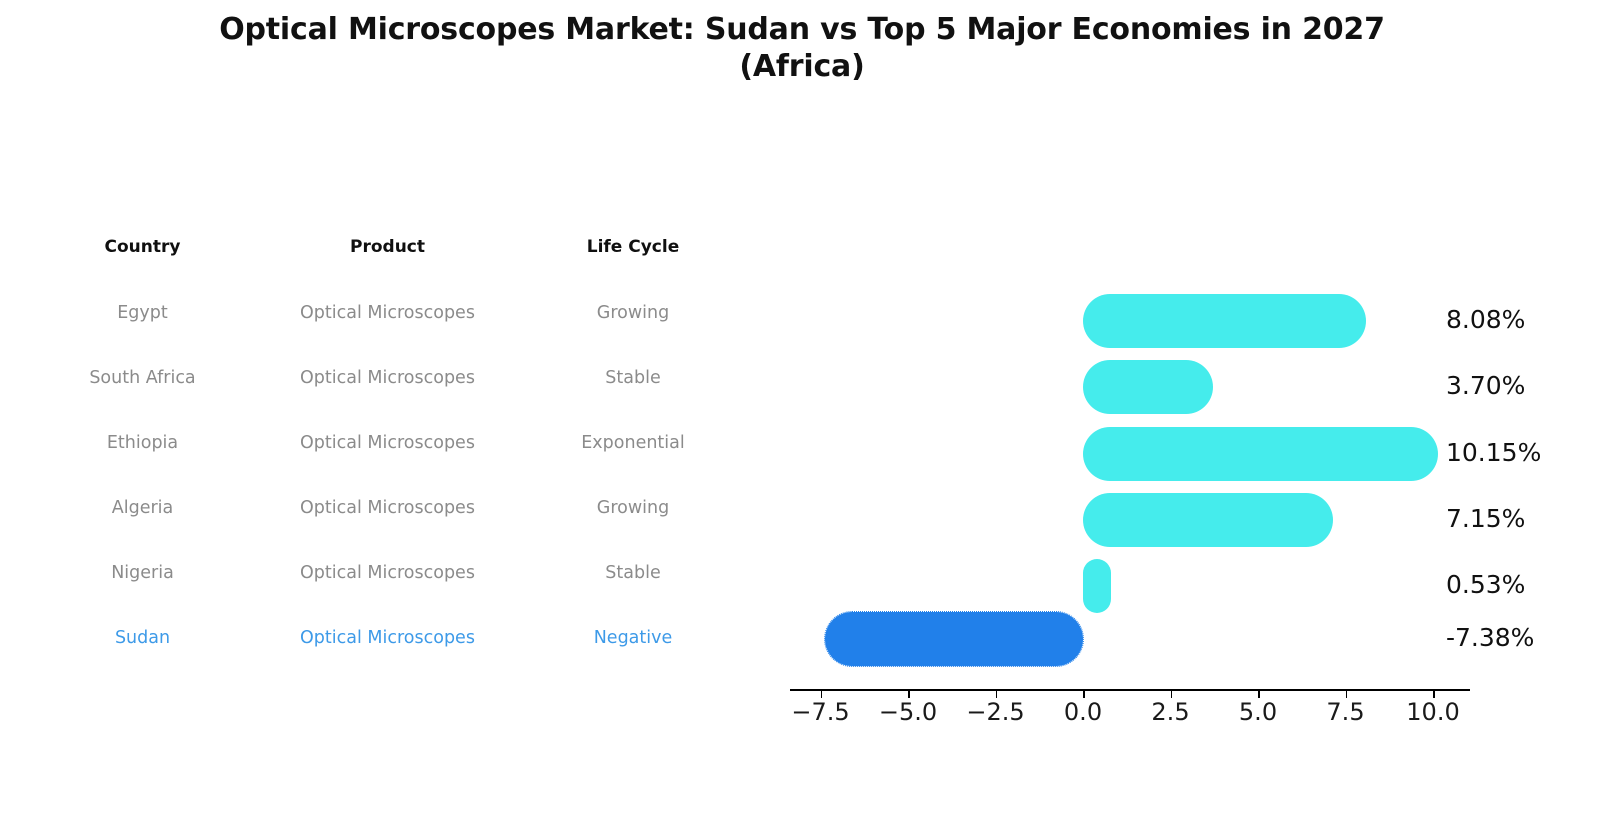 The height and width of the screenshot is (823, 1604). What do you see at coordinates (908, 712) in the screenshot?
I see `x-tick-label: −5.0` at bounding box center [908, 712].